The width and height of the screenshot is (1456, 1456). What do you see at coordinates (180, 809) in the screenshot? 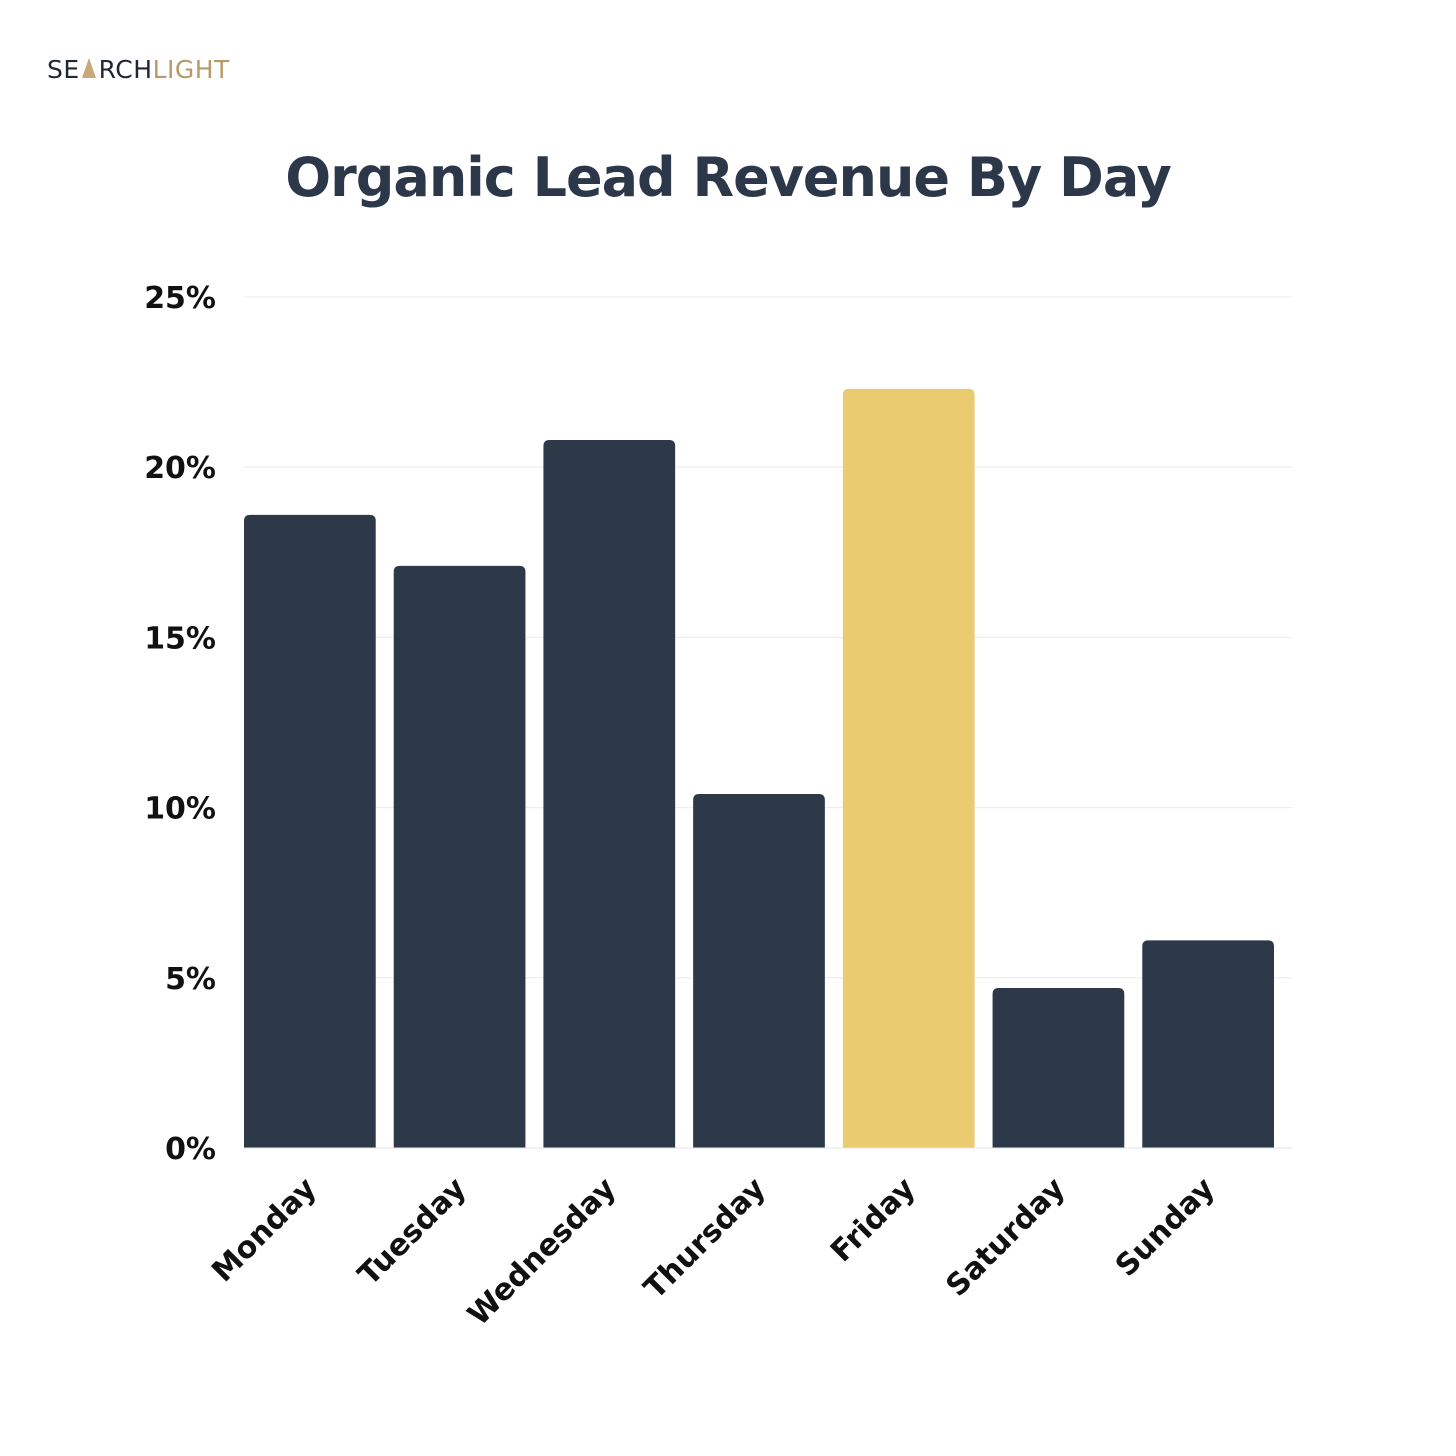
I see `y-tick-label: 10%` at bounding box center [180, 809].